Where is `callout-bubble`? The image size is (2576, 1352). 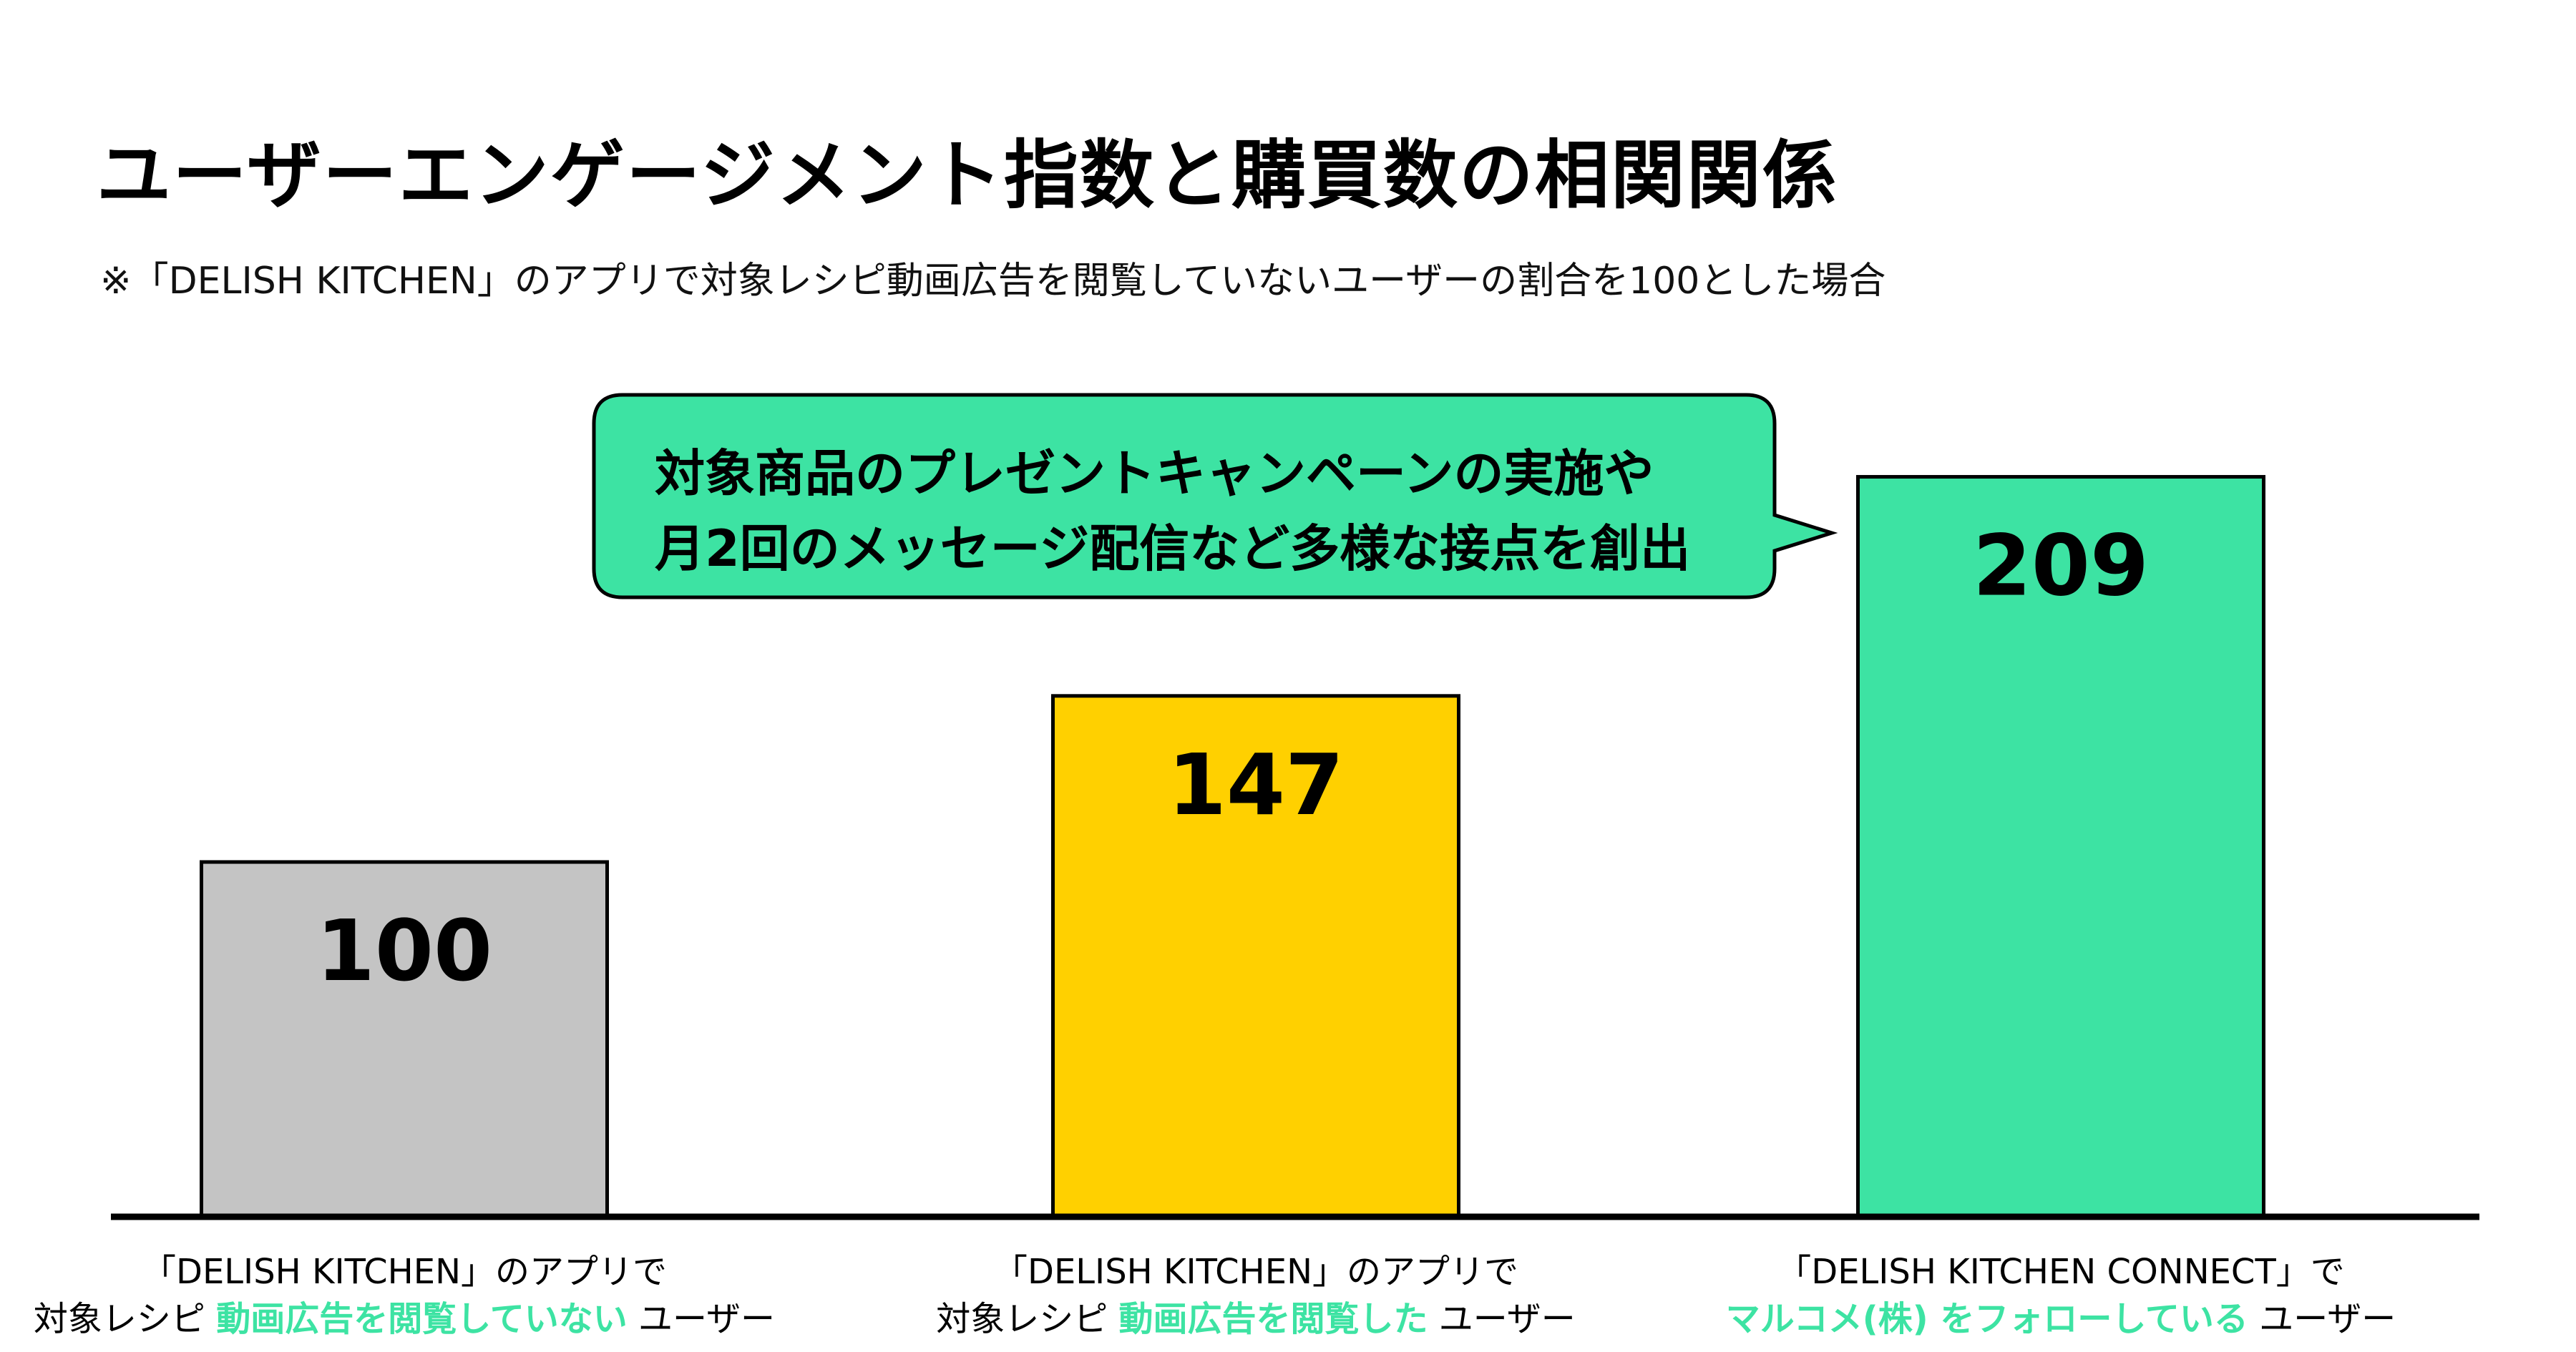
callout-bubble is located at coordinates (1215, 496).